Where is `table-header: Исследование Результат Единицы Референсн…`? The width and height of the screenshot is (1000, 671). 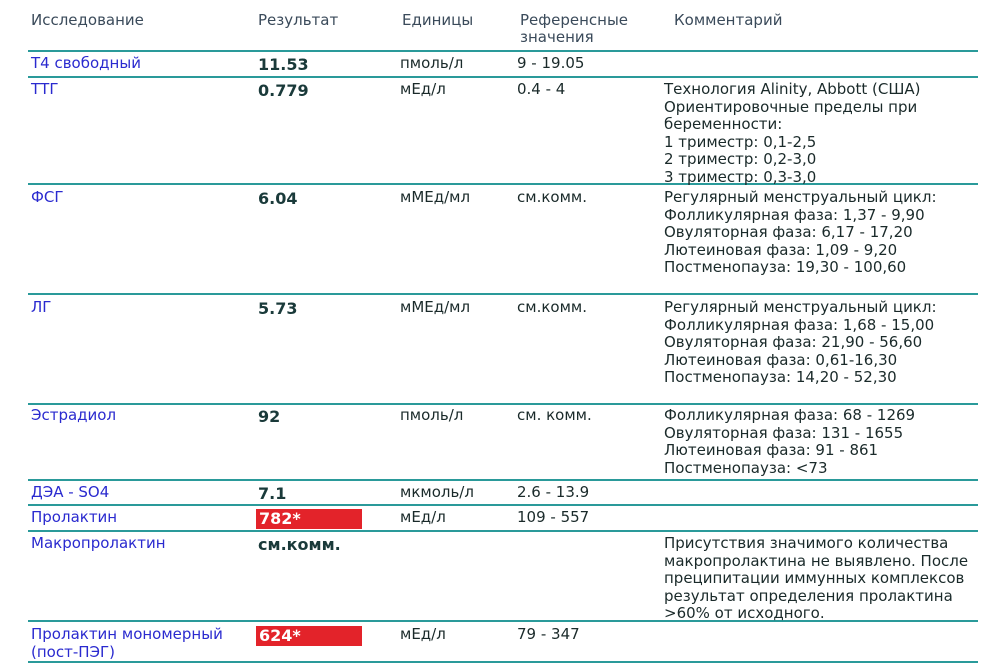
table-header: Исследование Результат Единицы Референсн… is located at coordinates (500, 26).